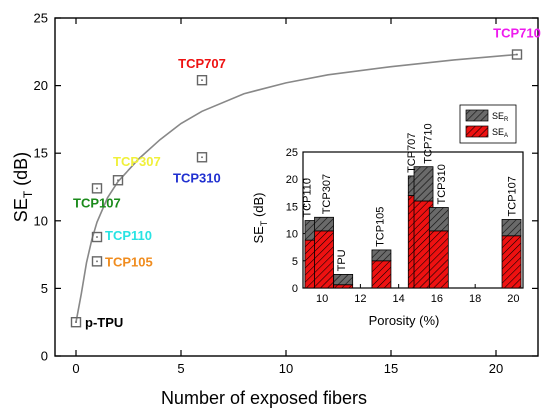 The width and height of the screenshot is (550, 419). I want to click on point-label: TCP105, so click(129, 261).